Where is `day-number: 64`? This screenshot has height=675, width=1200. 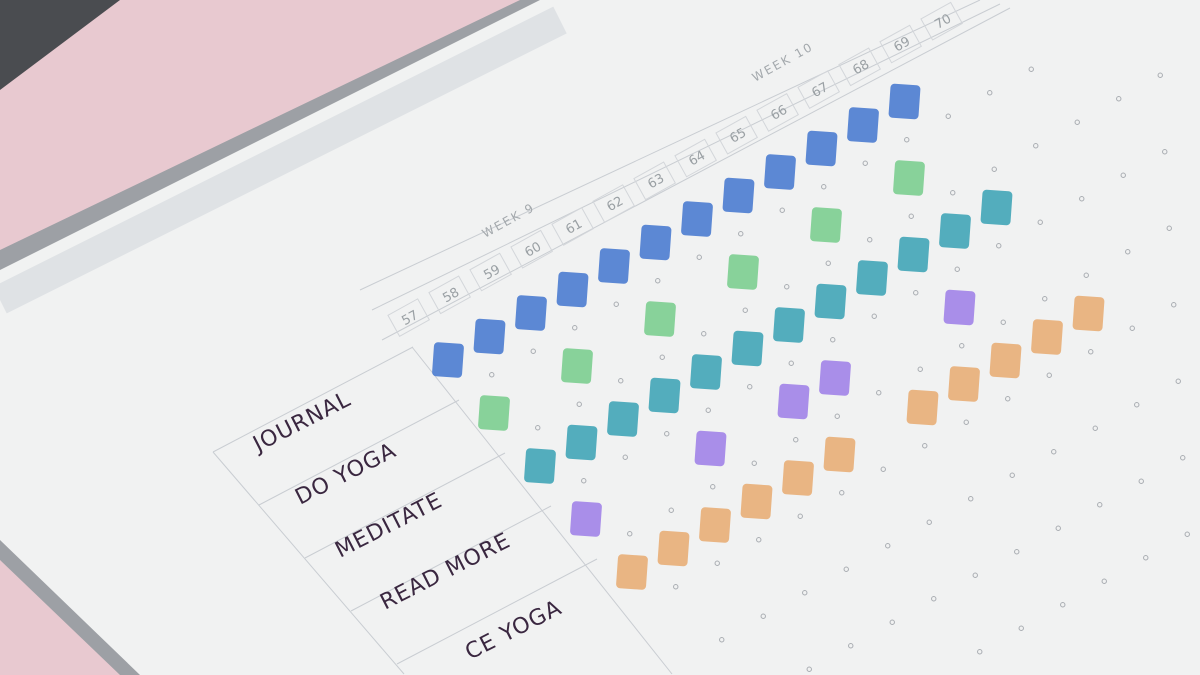
day-number: 64 is located at coordinates (697, 158).